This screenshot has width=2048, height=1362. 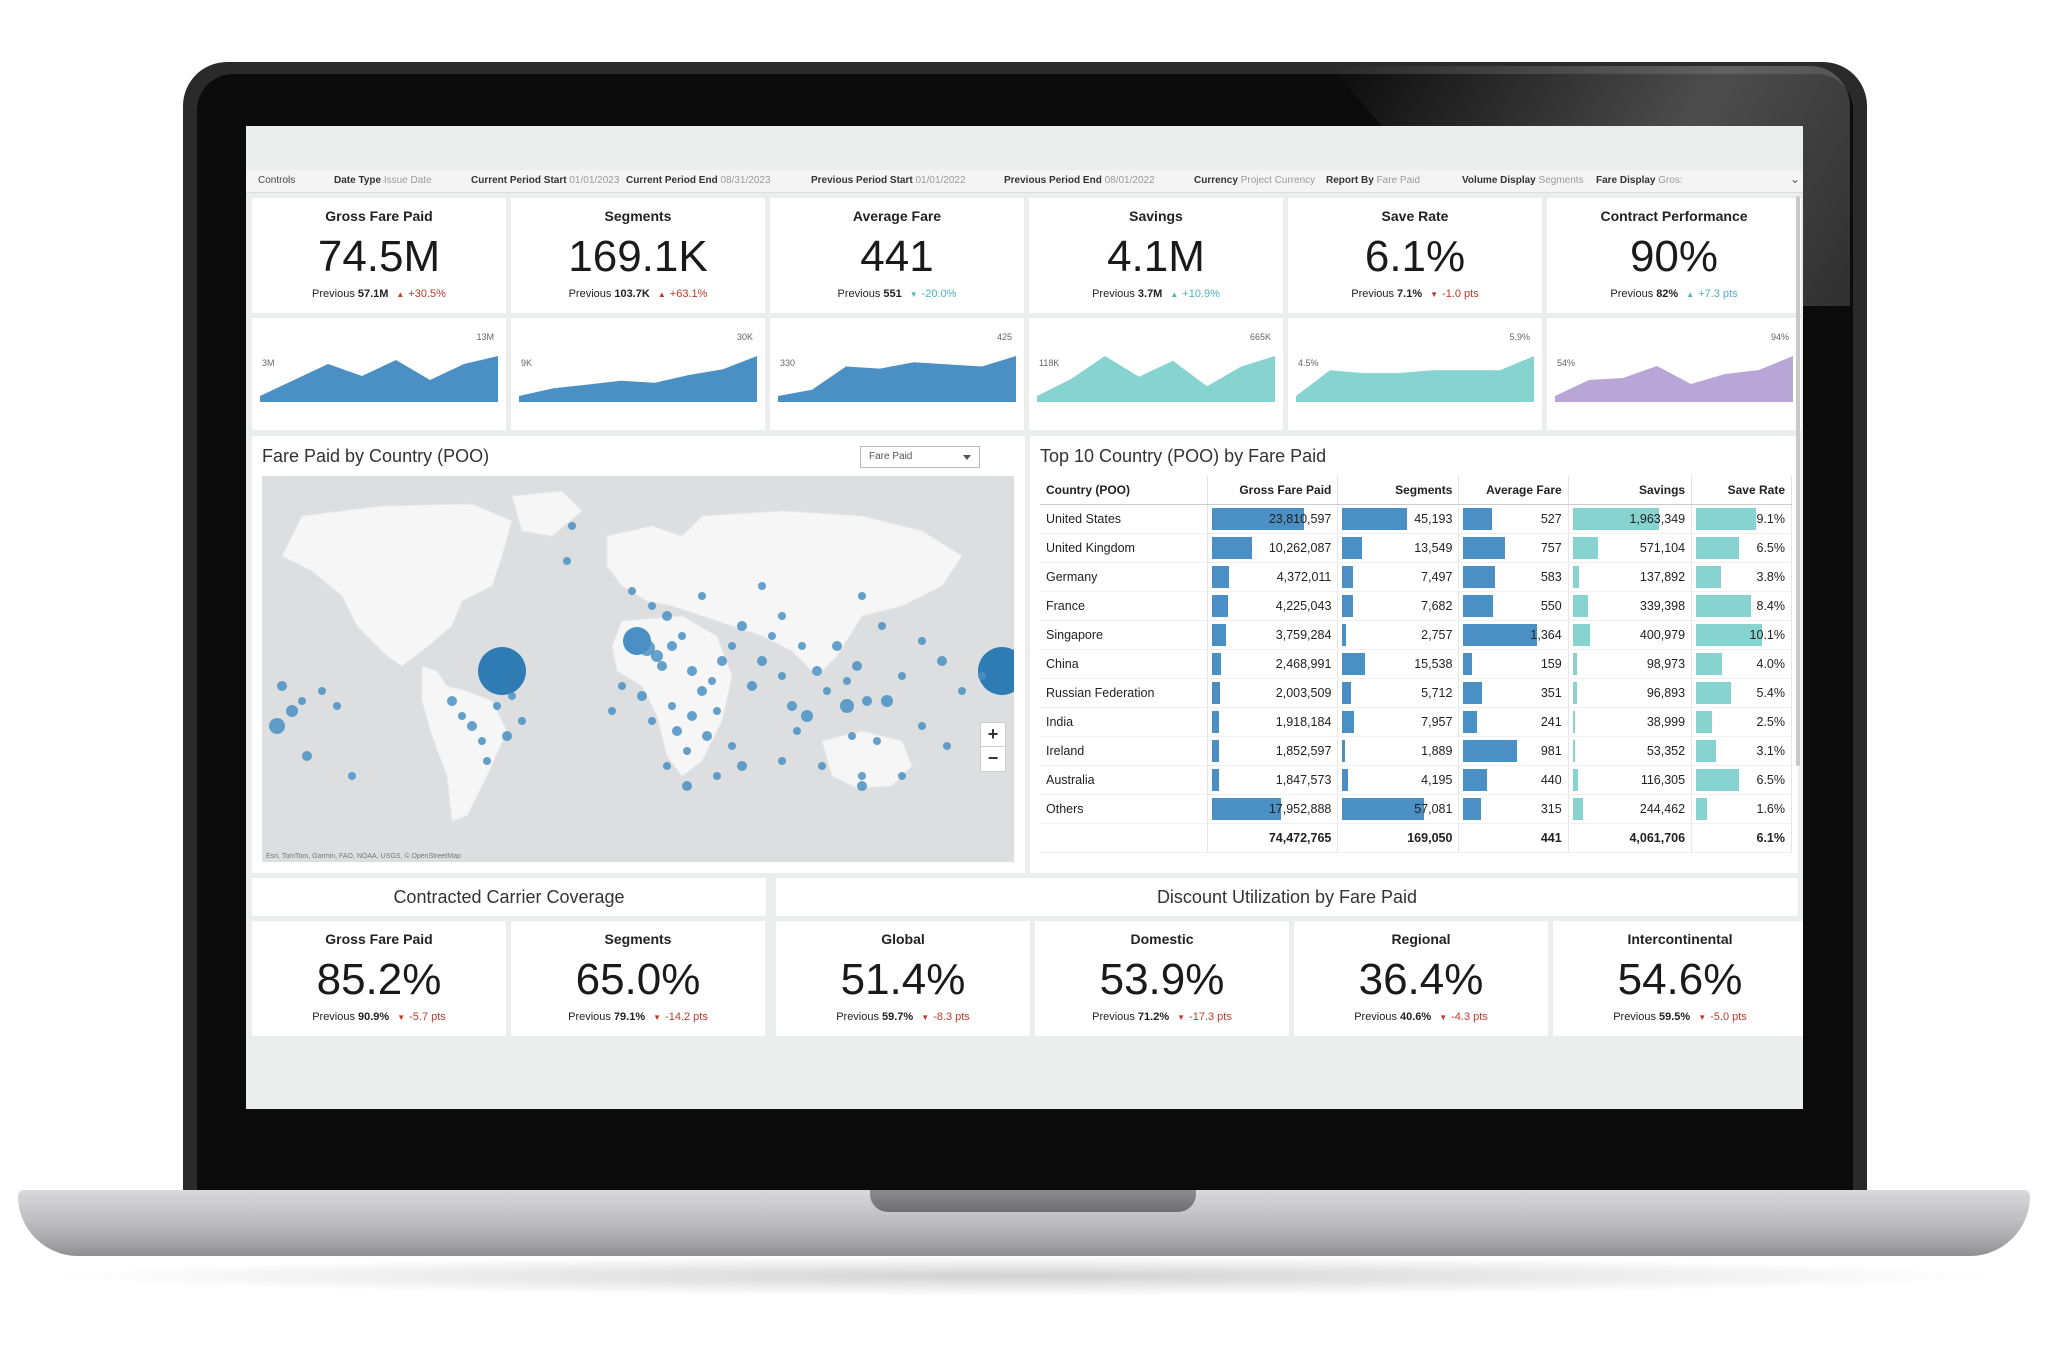 I want to click on column-header: Savings, so click(x=1630, y=490).